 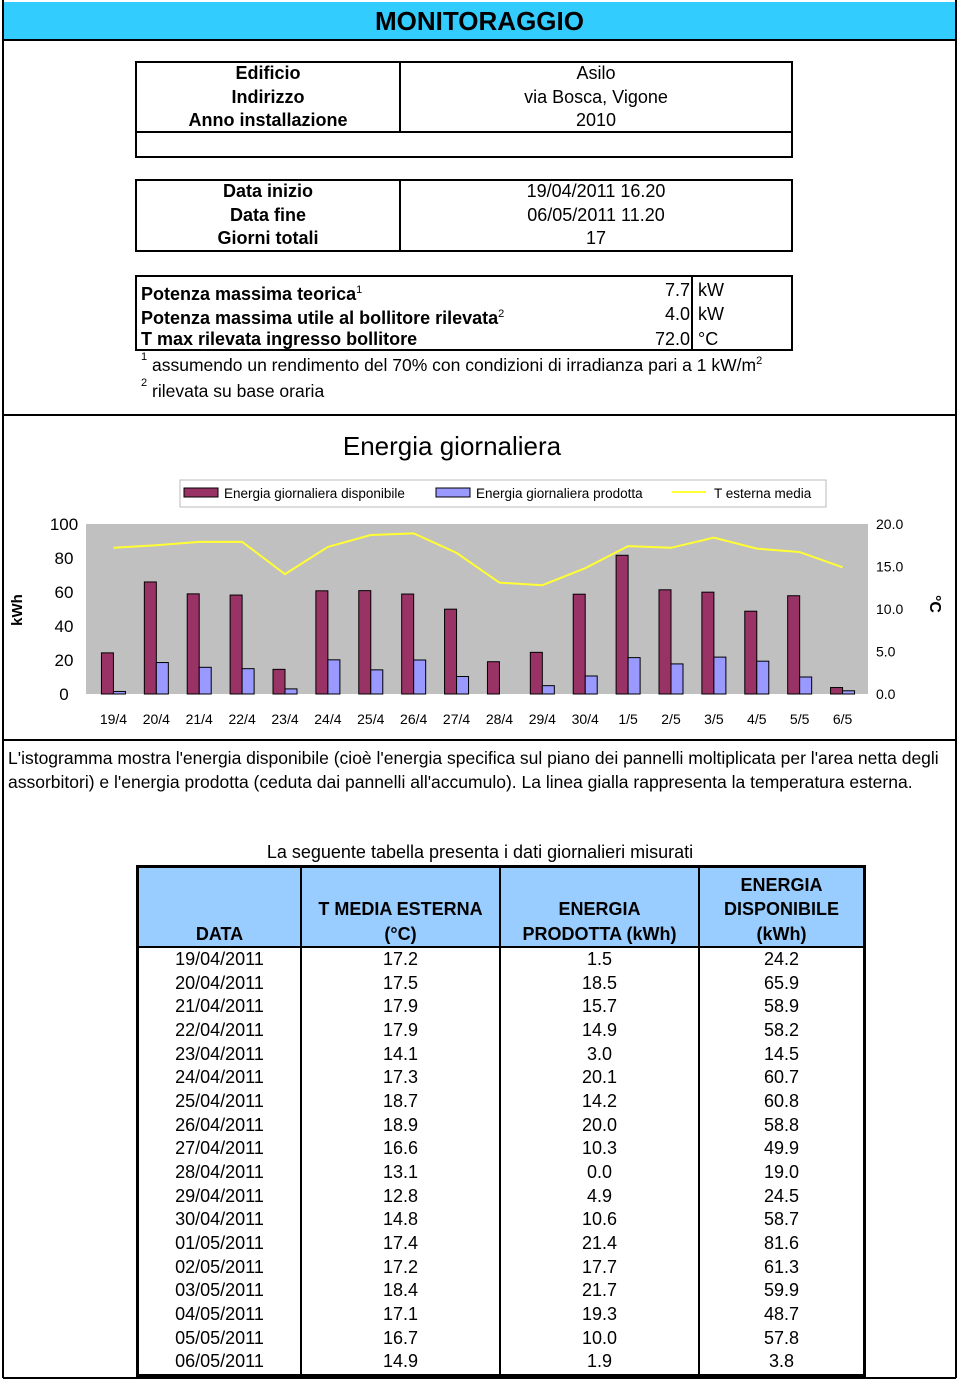 I want to click on table-cell: 24.5, so click(x=782, y=1196).